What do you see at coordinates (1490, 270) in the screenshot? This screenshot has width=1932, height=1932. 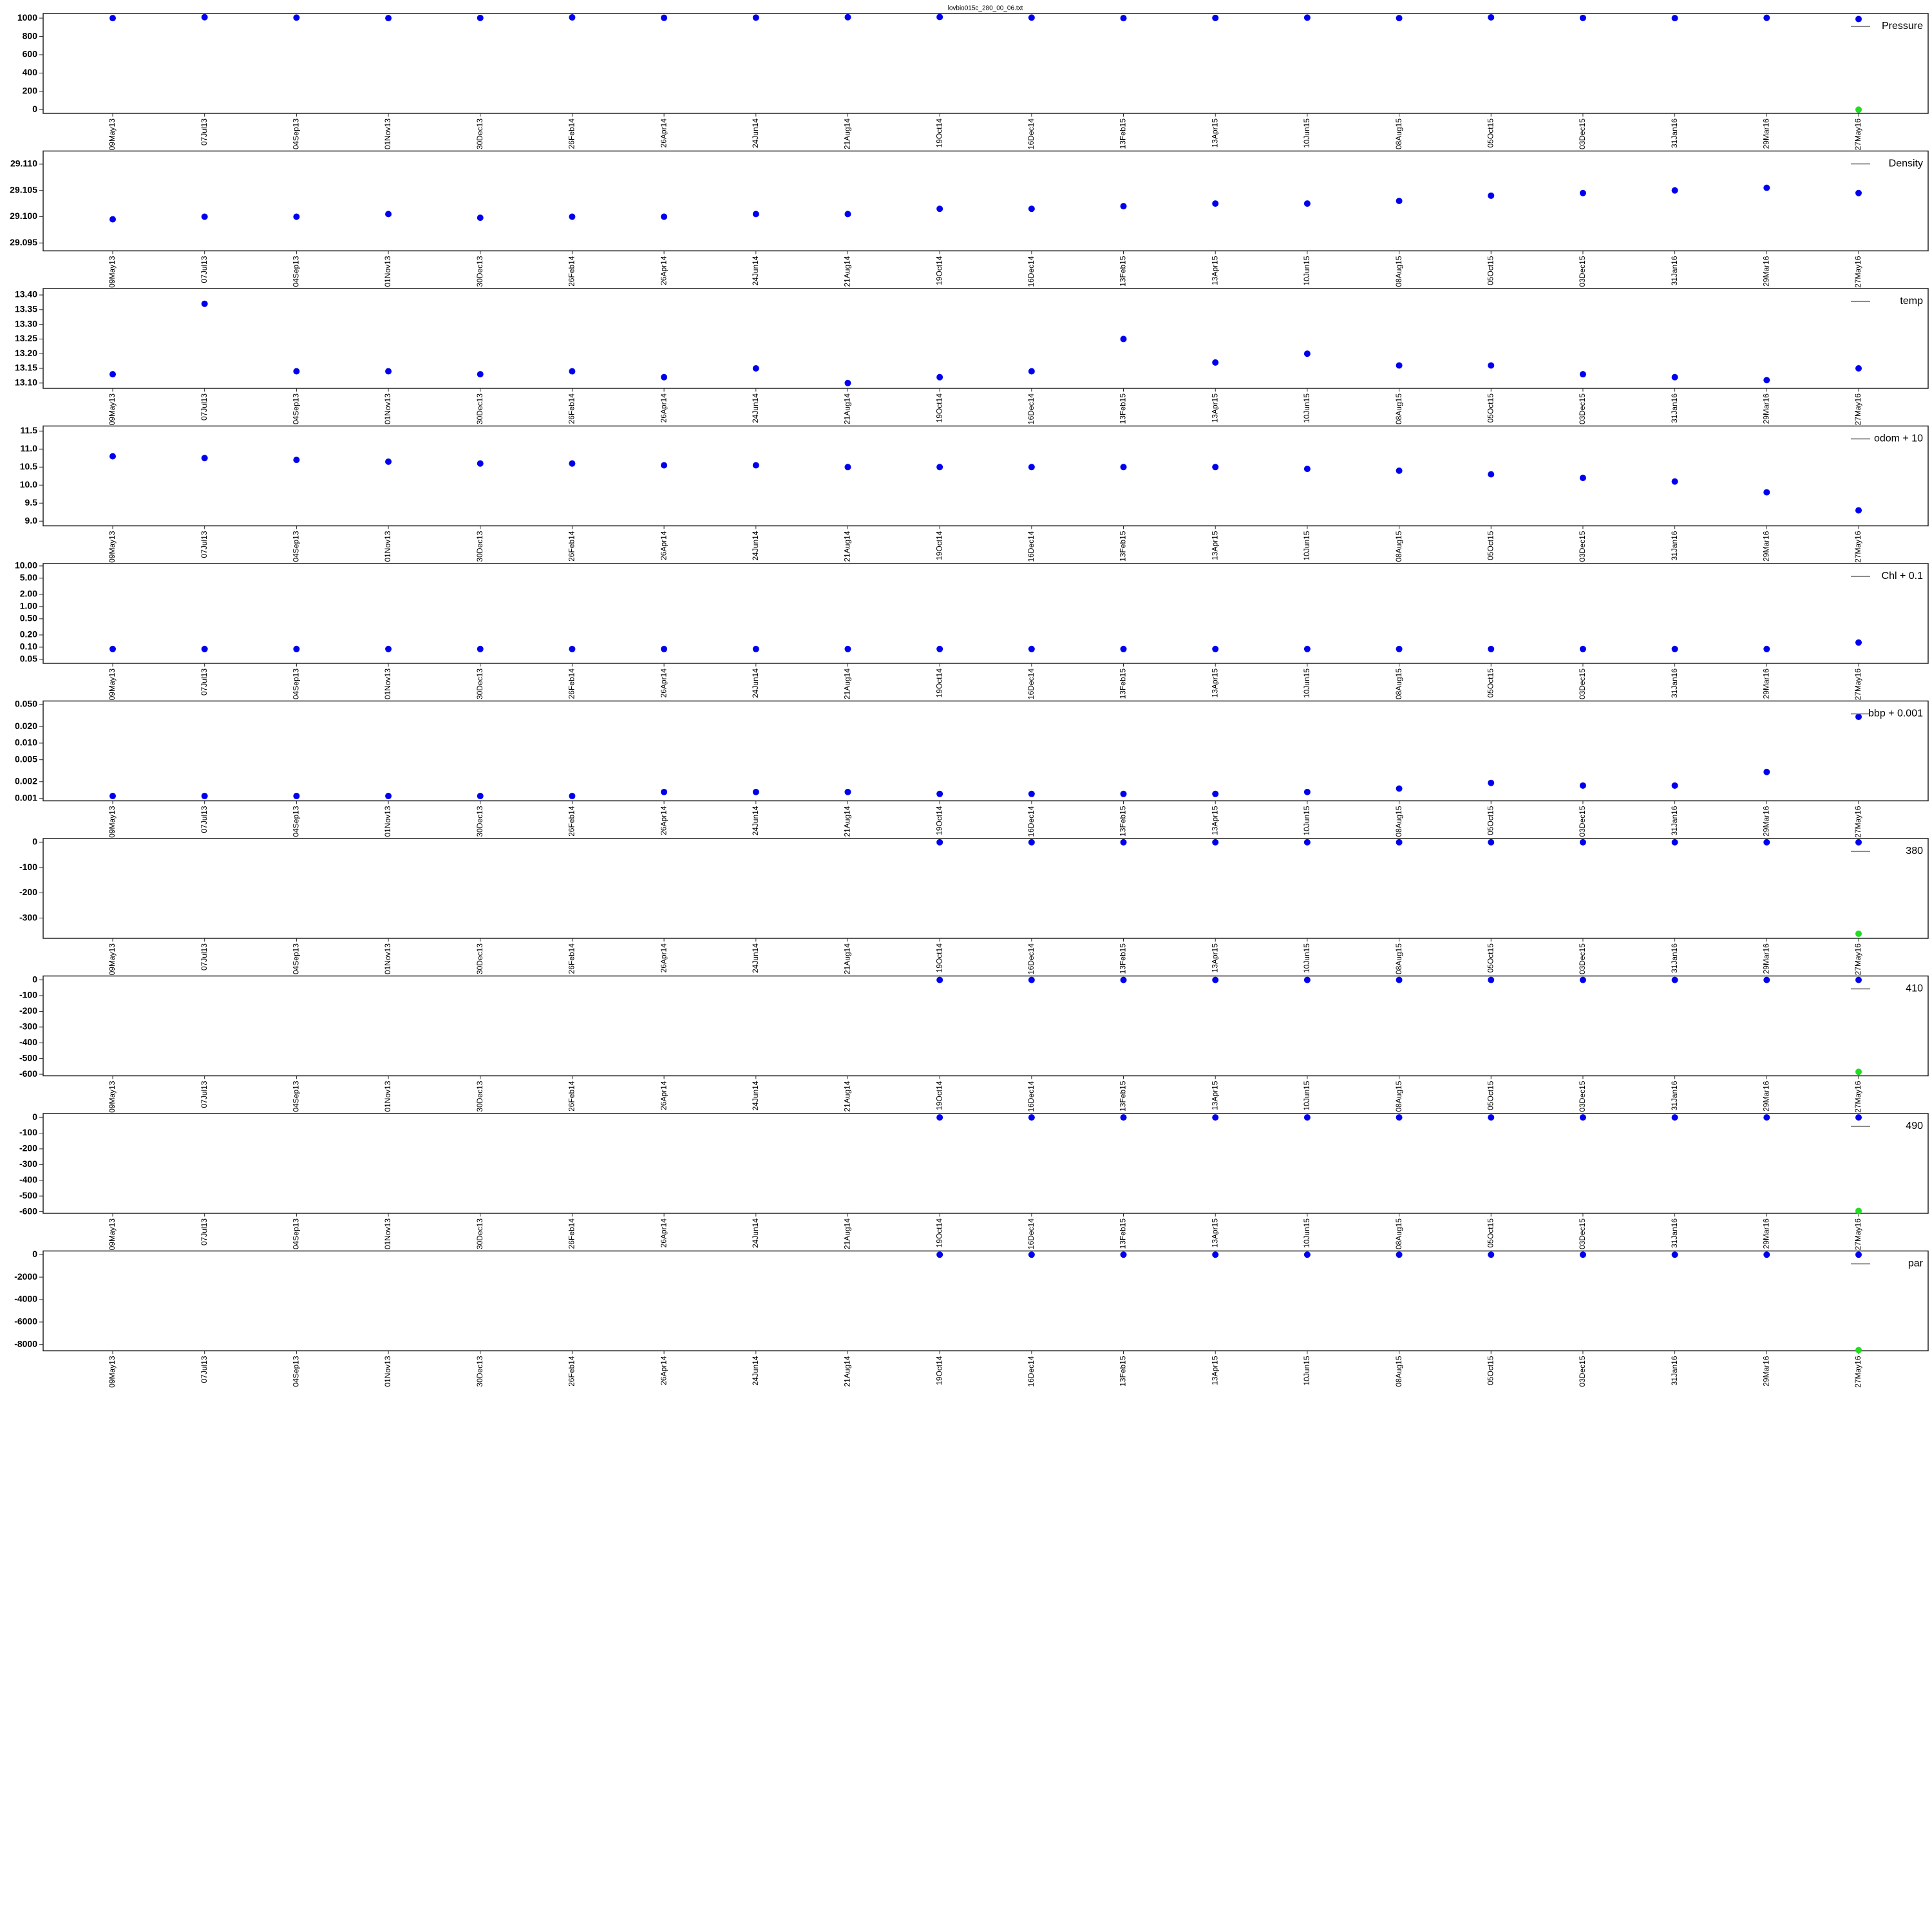 I see `x-tick-label: 05Oct15` at bounding box center [1490, 270].